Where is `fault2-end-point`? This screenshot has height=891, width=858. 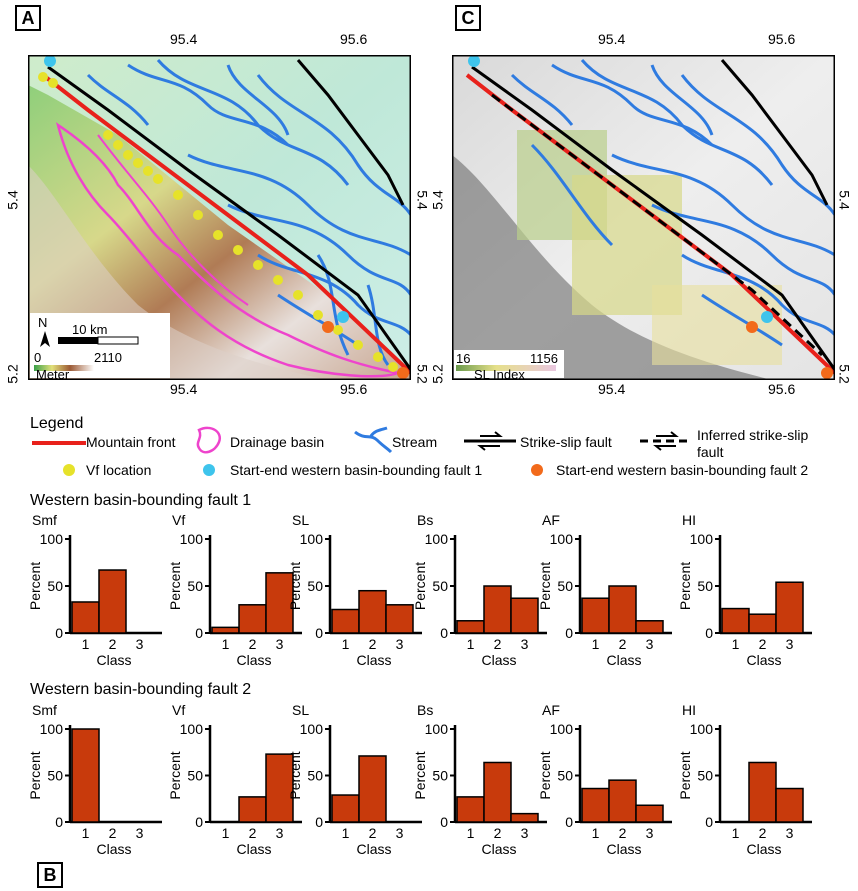
fault2-end-point is located at coordinates (403, 373).